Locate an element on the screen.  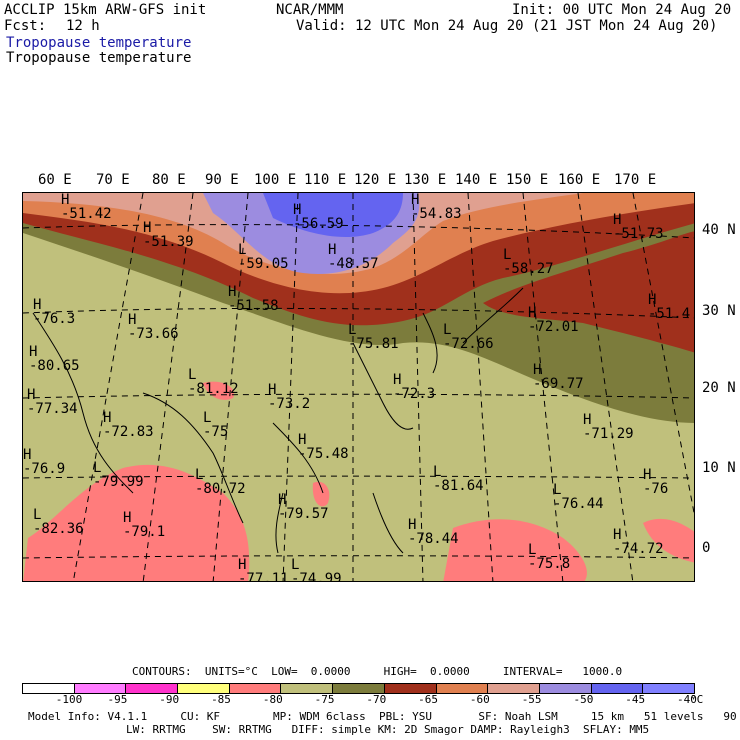
extremum-label: H -76.3 is located at coordinates (54, 312).